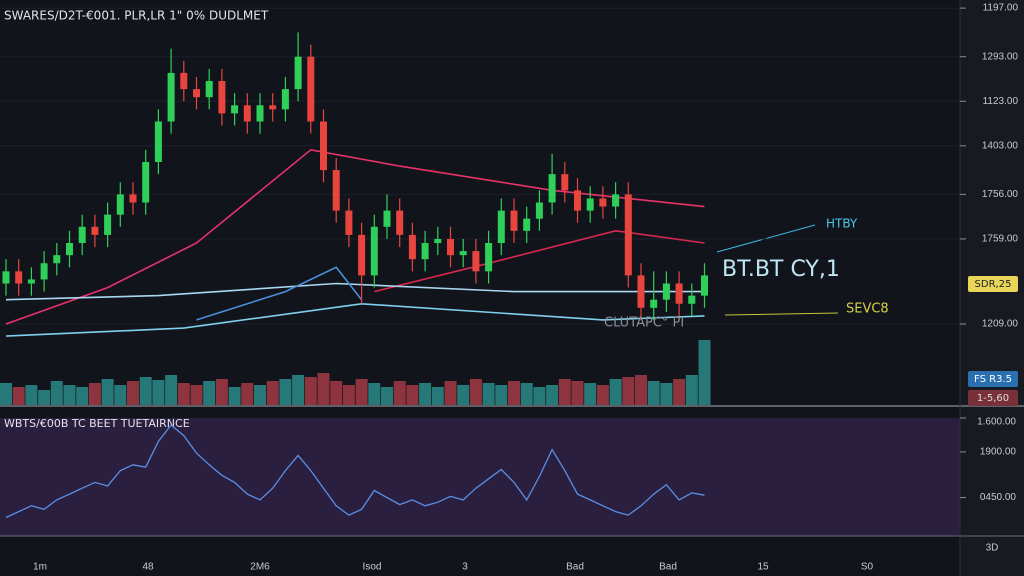  I want to click on annotation: CLUTAPC° PI, so click(644, 323).